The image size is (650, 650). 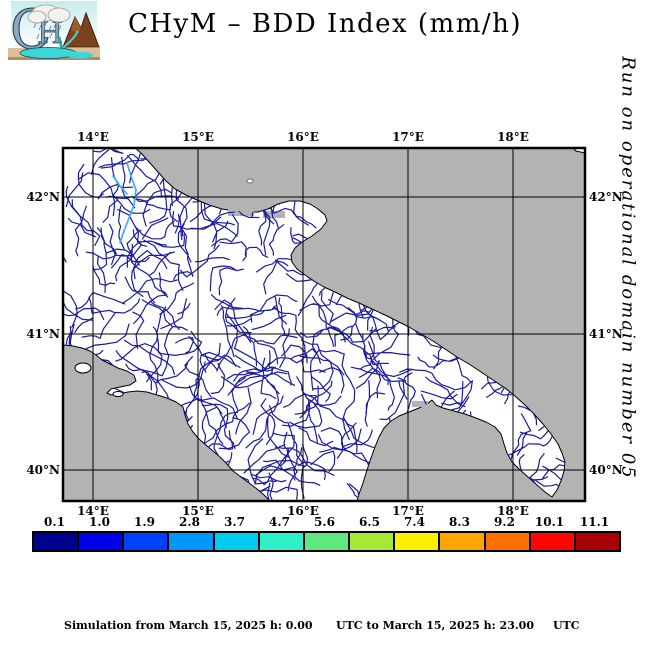 What do you see at coordinates (47, 31) in the screenshot?
I see `logo-rain-icon` at bounding box center [47, 31].